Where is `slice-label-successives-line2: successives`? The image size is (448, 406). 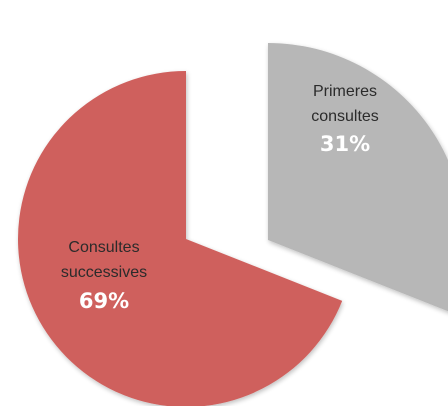
slice-label-successives-line2: successives is located at coordinates (104, 272).